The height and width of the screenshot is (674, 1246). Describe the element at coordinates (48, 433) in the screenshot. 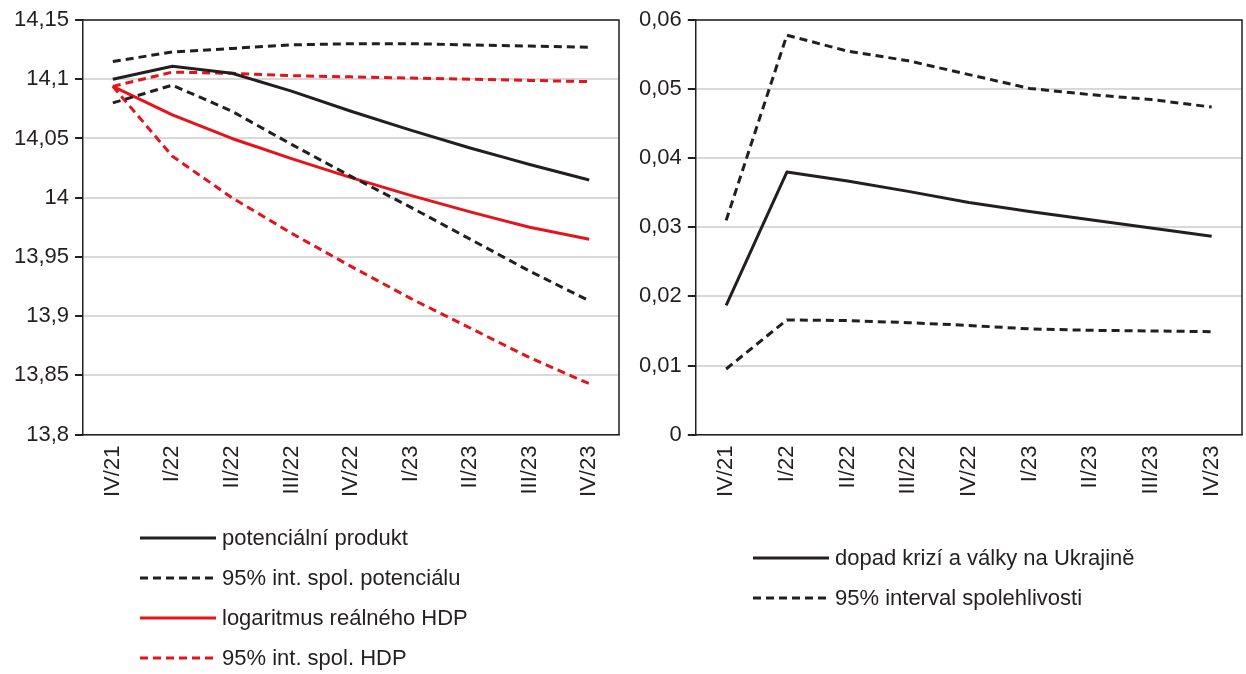

I see `y-tick-label: 13,8` at that location.